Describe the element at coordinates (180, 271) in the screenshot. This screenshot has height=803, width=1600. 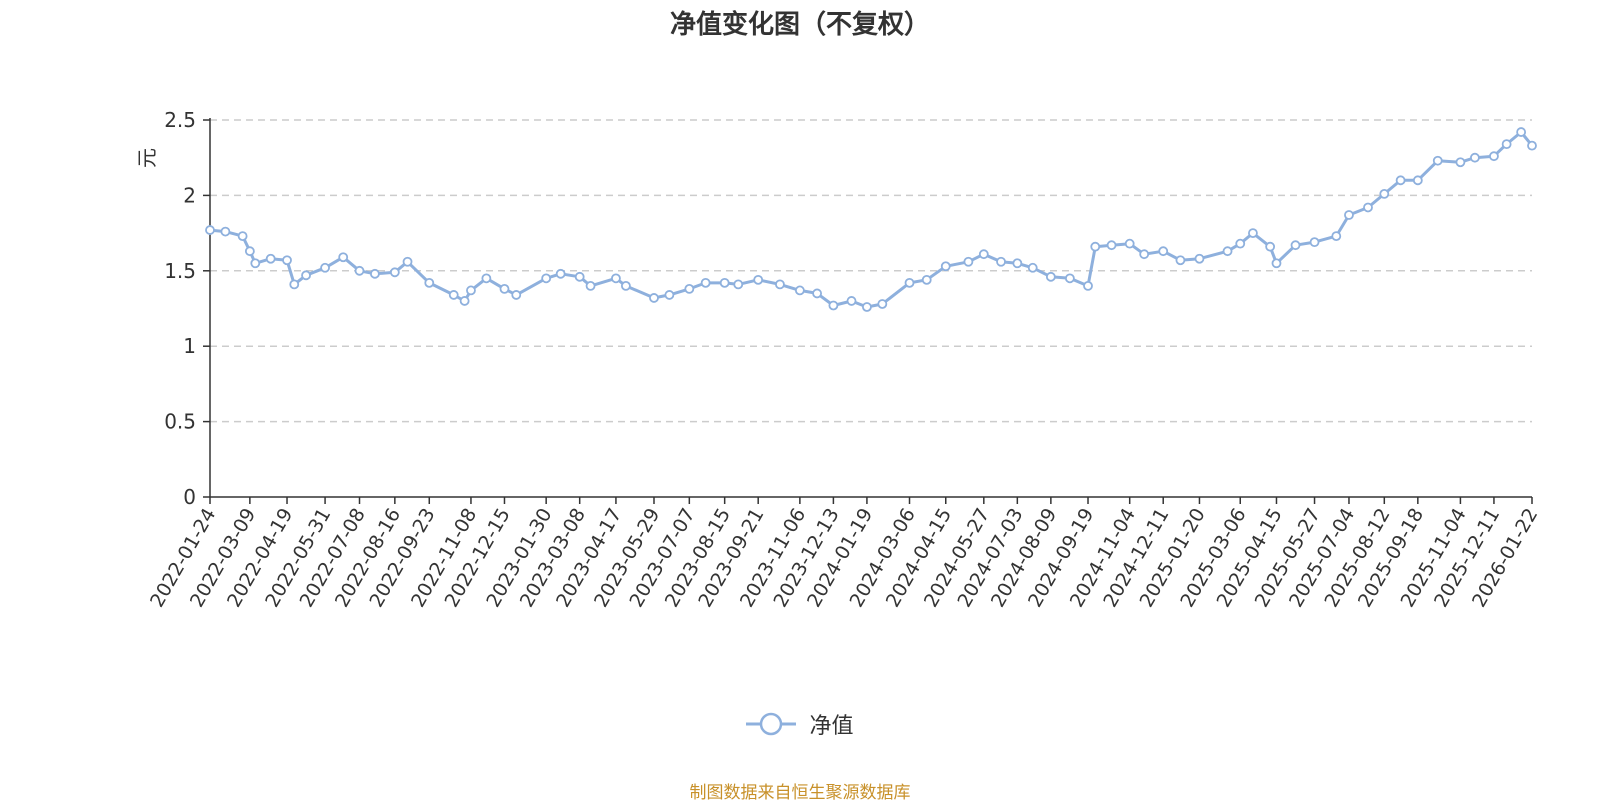
I see `y-tick-label: 1.5` at that location.